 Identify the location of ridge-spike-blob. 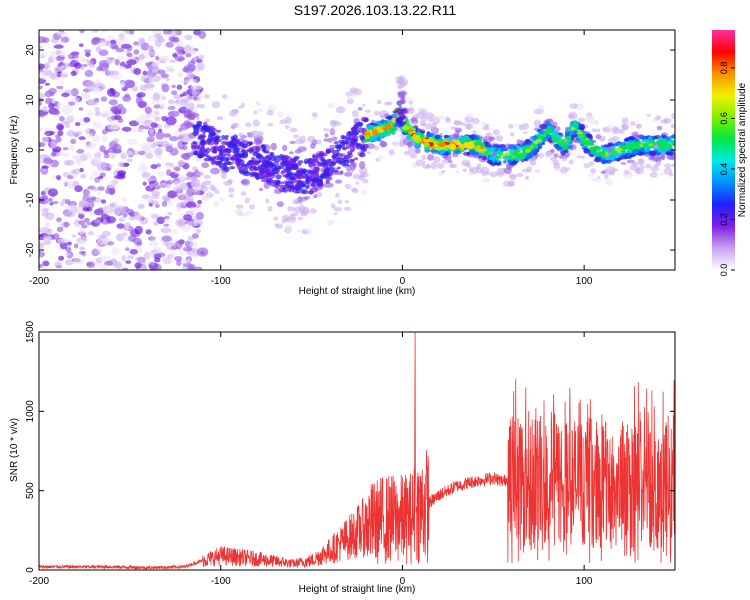
(403, 97).